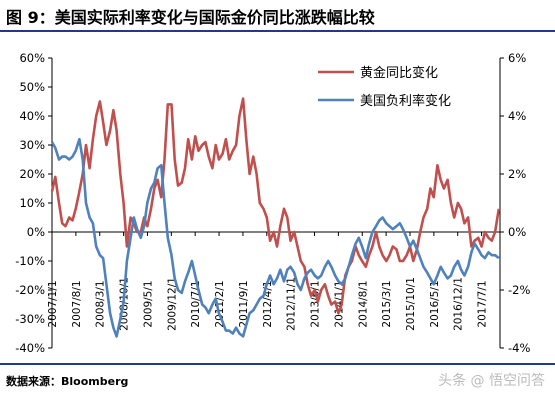  Describe the element at coordinates (244, 303) in the screenshot. I see `x-tick-label: 2011/9/1` at that location.